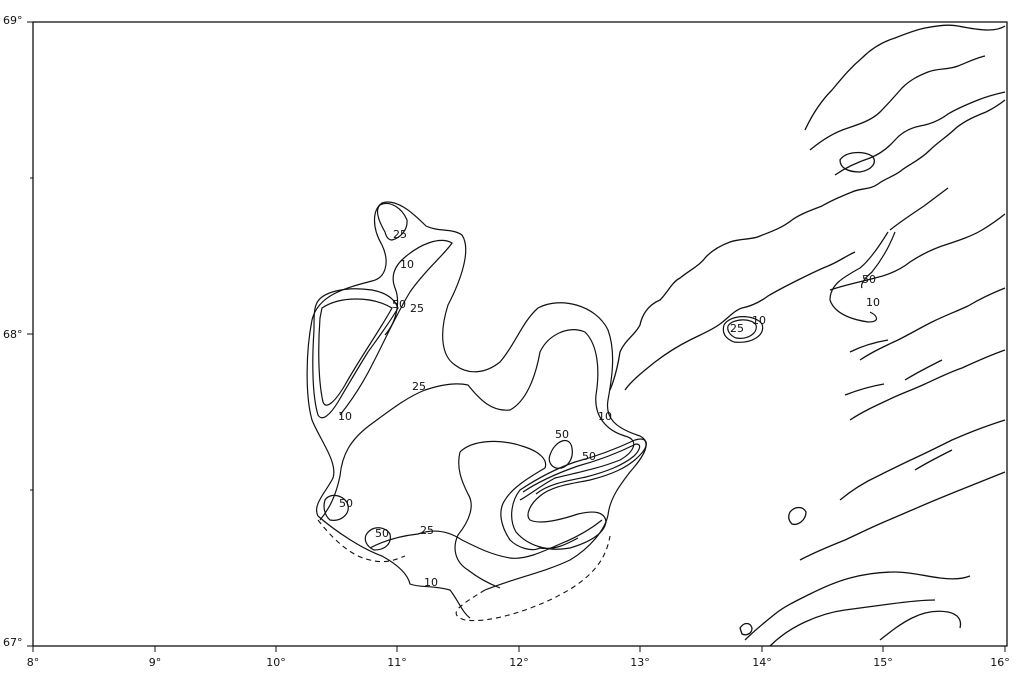 The image size is (1017, 685). What do you see at coordinates (519, 495) in the screenshot?
I see `contour-50-center` at bounding box center [519, 495].